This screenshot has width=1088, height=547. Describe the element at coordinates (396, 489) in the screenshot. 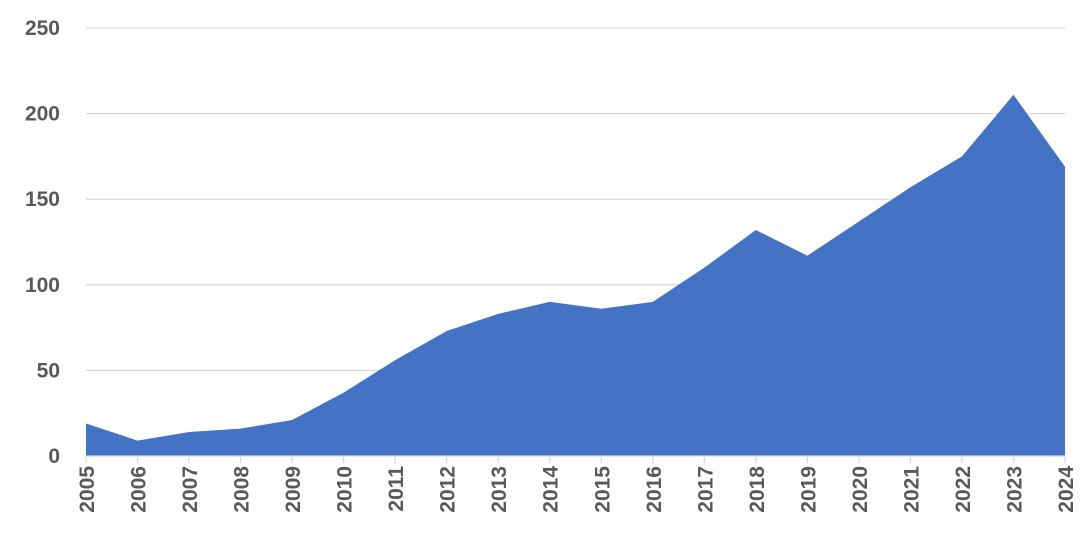

I see `x-tick-label: 2011` at that location.